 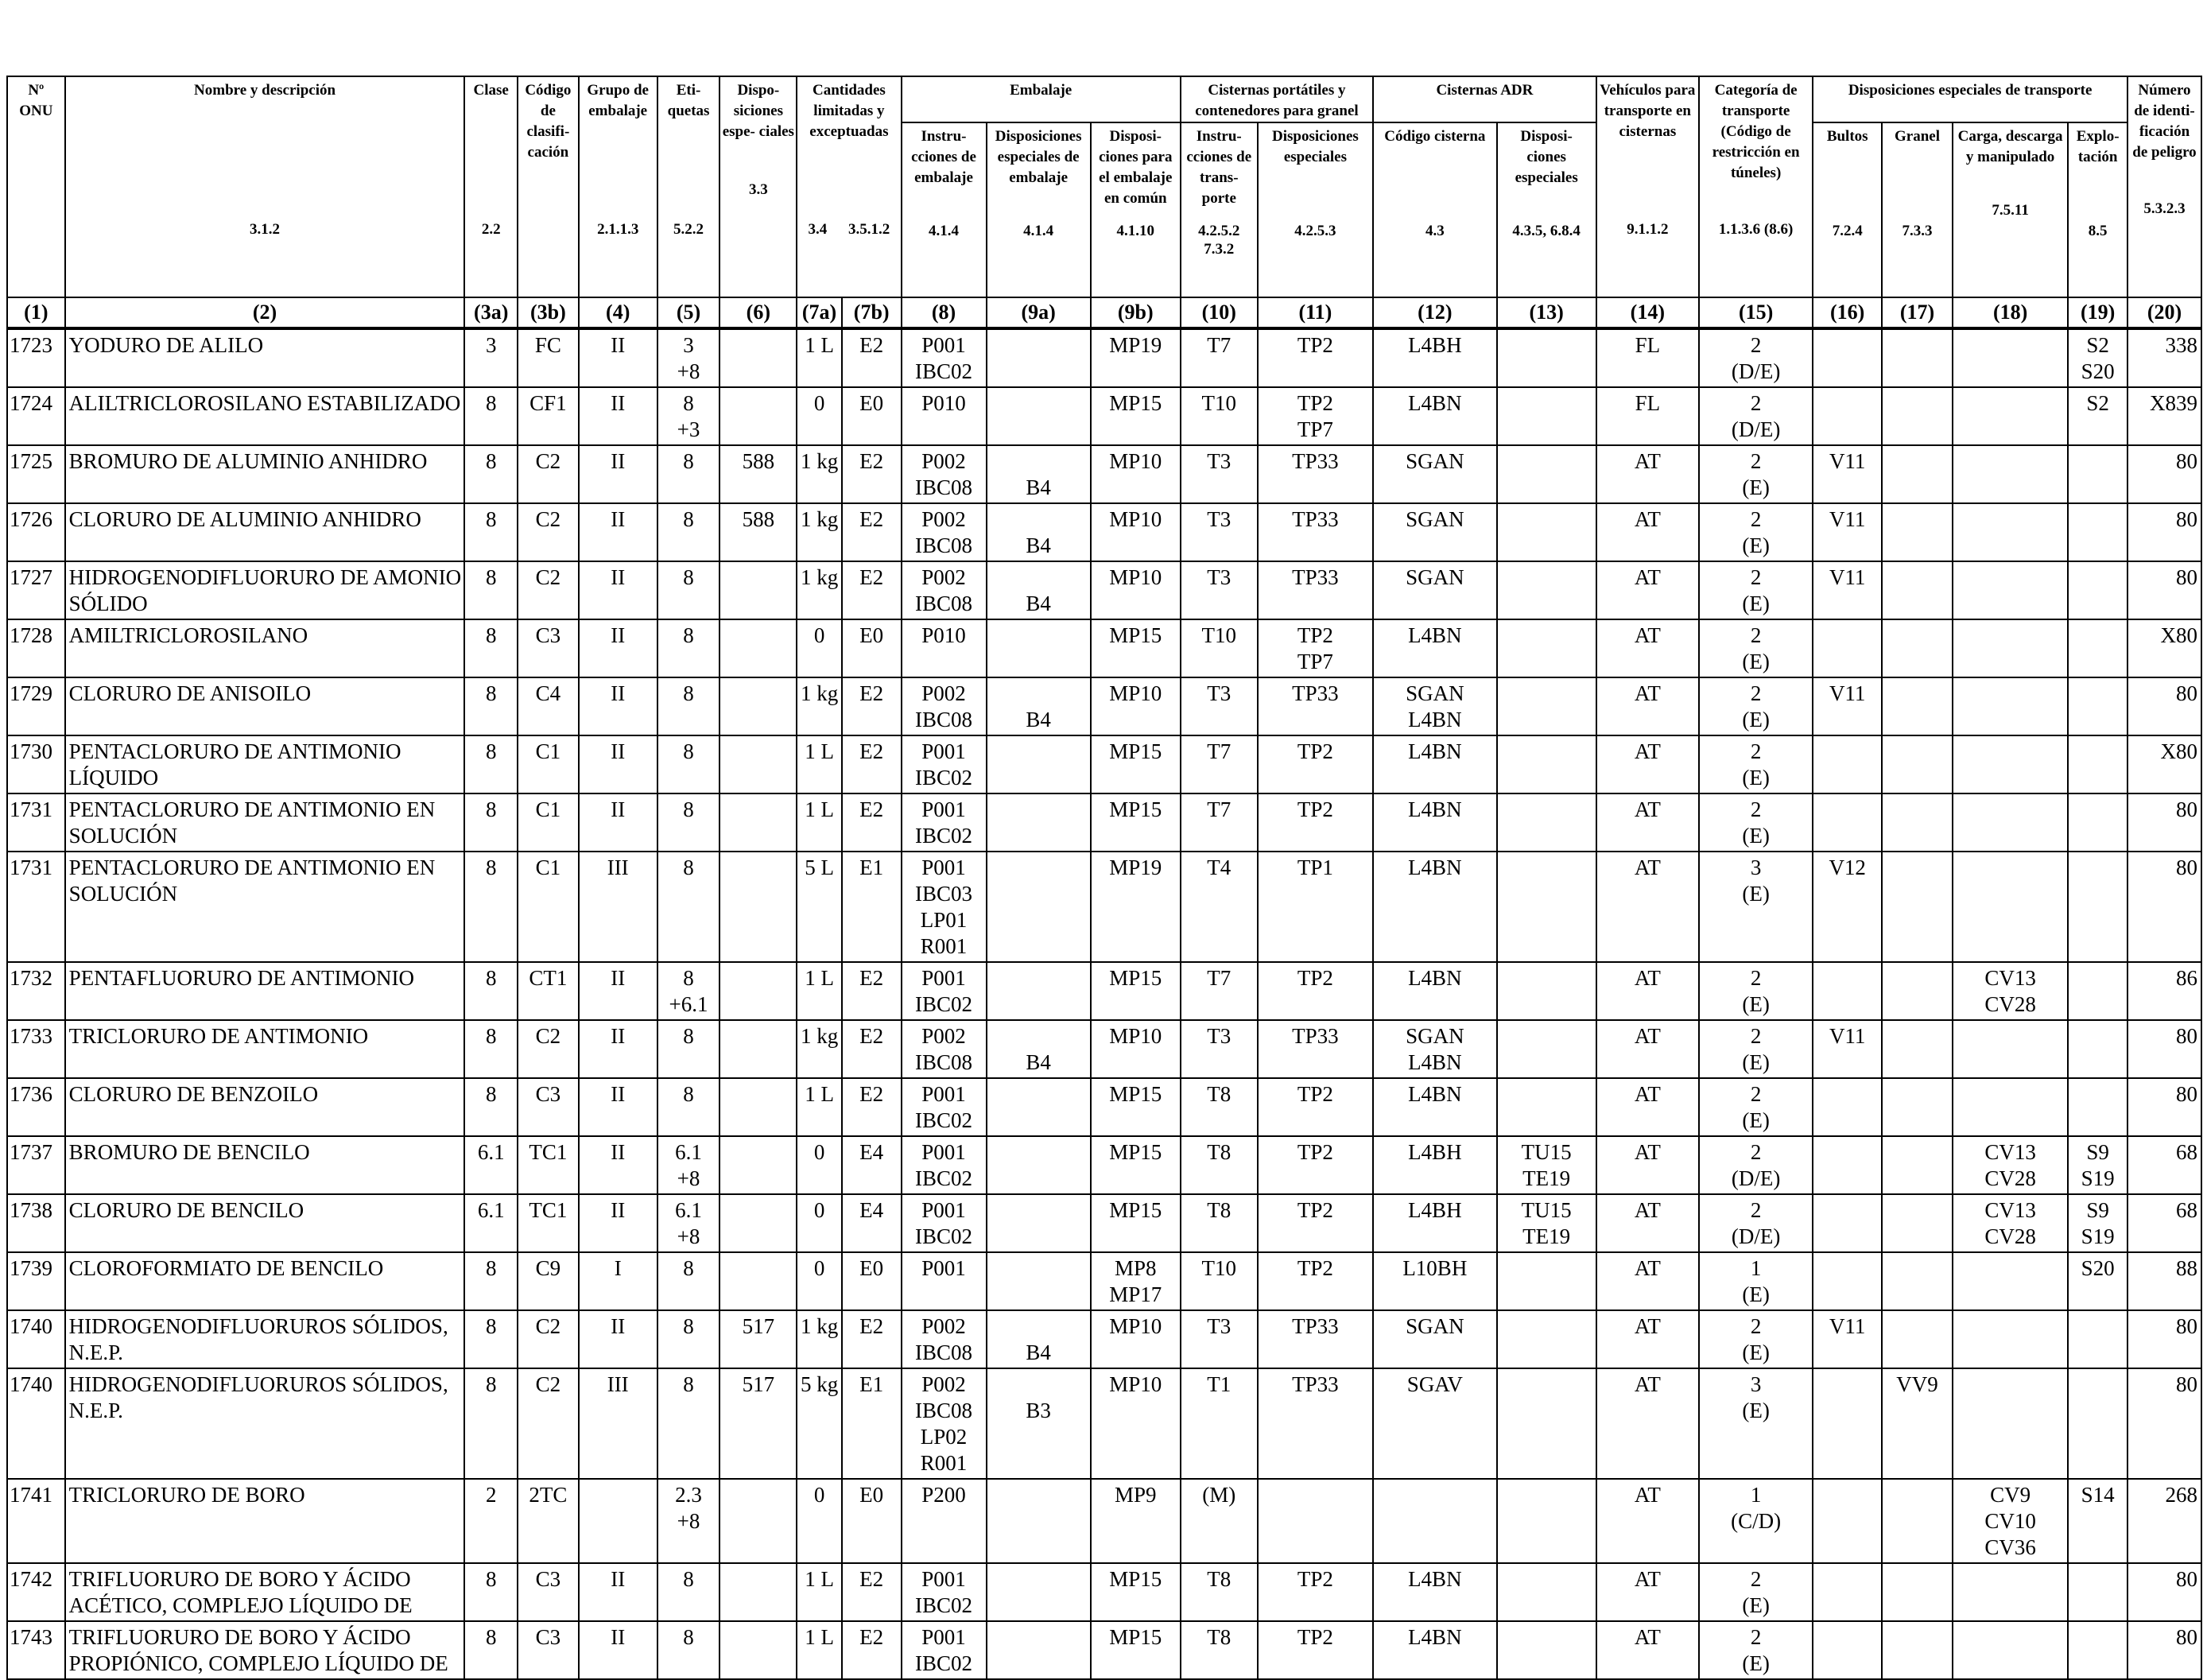 What do you see at coordinates (1435, 1268) in the screenshot?
I see `codigo-cisterna-cell-line: L10BH` at bounding box center [1435, 1268].